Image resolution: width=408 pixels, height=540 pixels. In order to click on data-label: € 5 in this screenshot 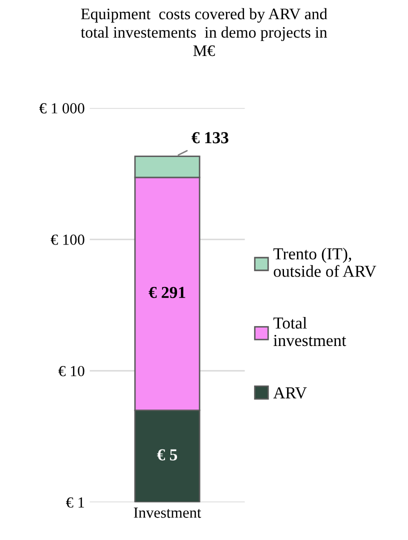, I will do `click(167, 454)`.